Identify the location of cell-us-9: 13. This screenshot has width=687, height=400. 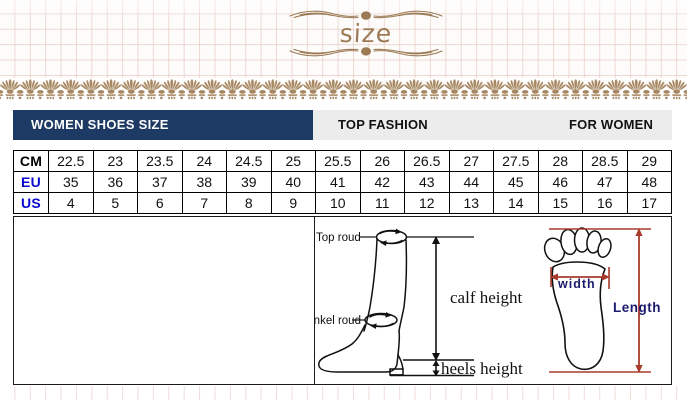
(471, 203).